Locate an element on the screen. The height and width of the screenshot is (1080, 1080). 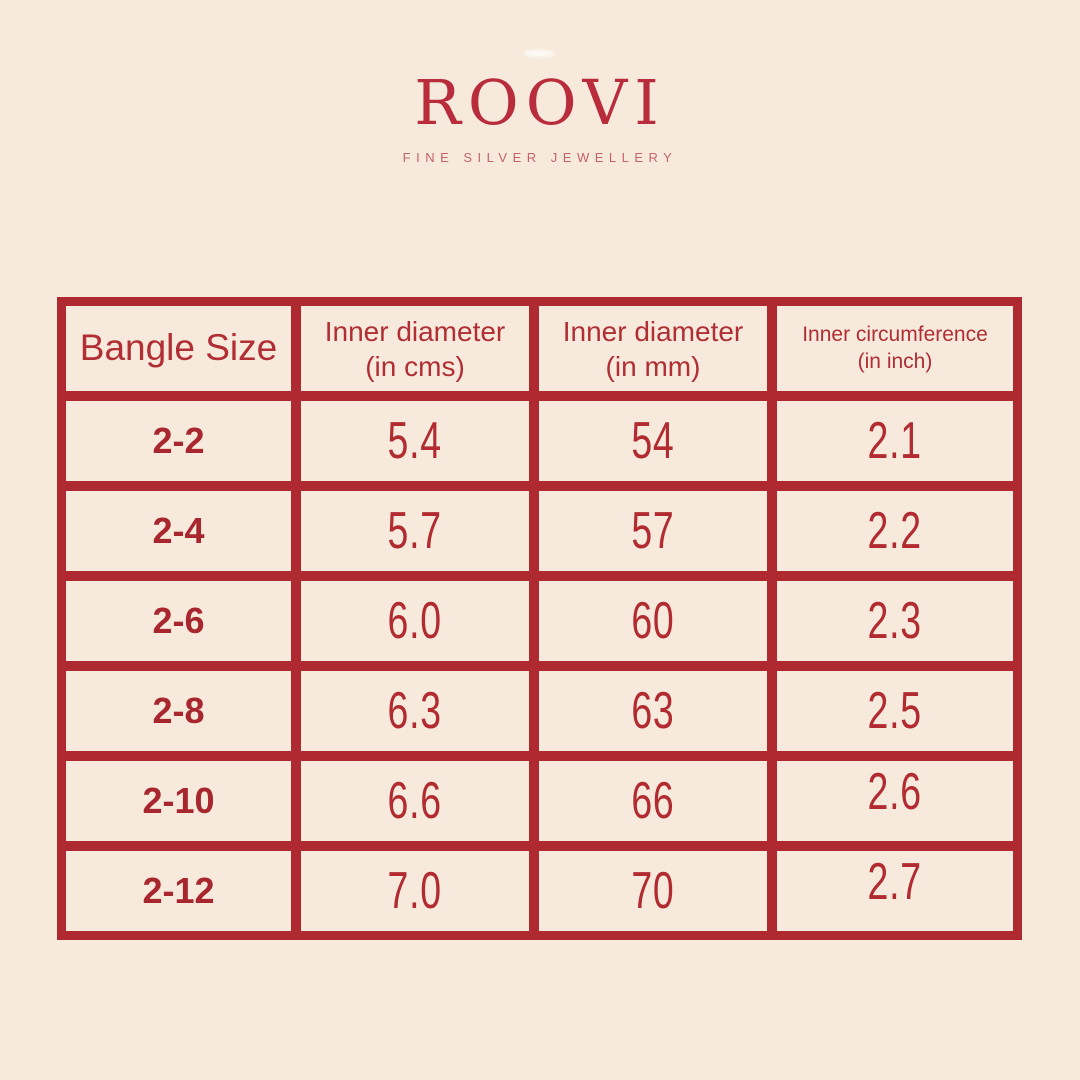
cell-circumference-inch: 2.6 is located at coordinates (895, 801).